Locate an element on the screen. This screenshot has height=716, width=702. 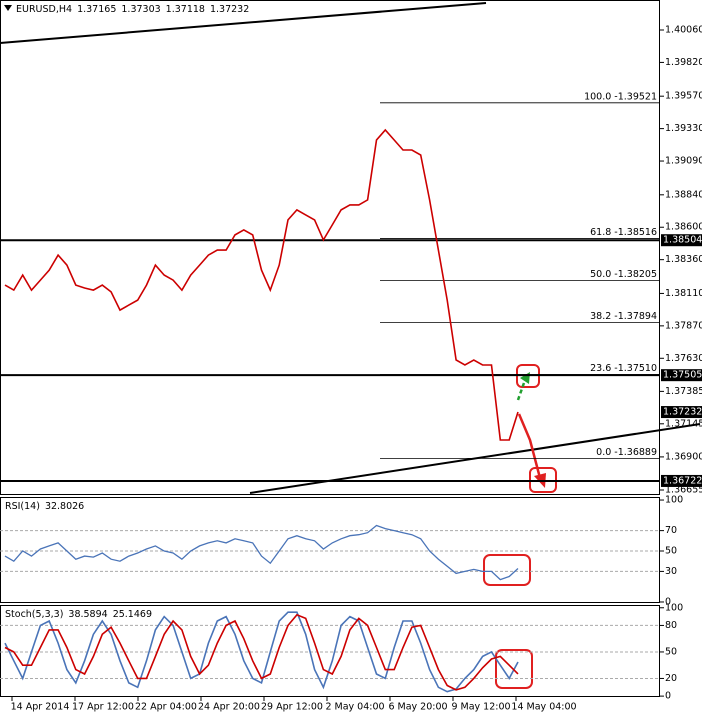
fib-label: 0.0 -1.36889 is located at coordinates (626, 452).